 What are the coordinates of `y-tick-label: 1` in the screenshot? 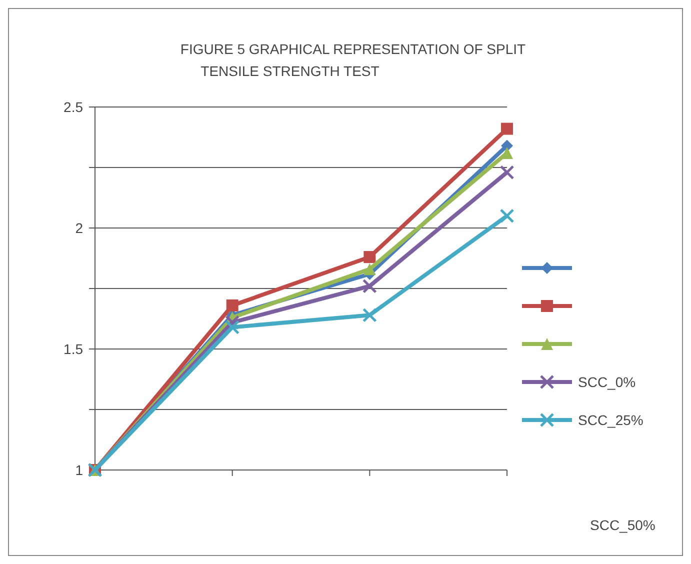 It's located at (79, 470).